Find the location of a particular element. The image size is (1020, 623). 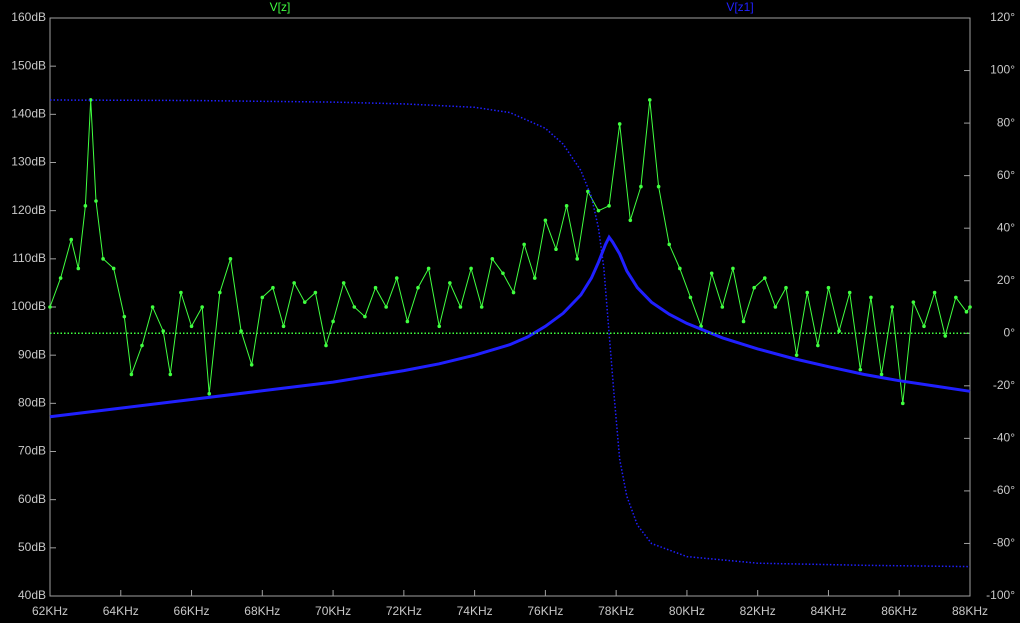

y2-tick-label: 80° is located at coordinates (1006, 122).